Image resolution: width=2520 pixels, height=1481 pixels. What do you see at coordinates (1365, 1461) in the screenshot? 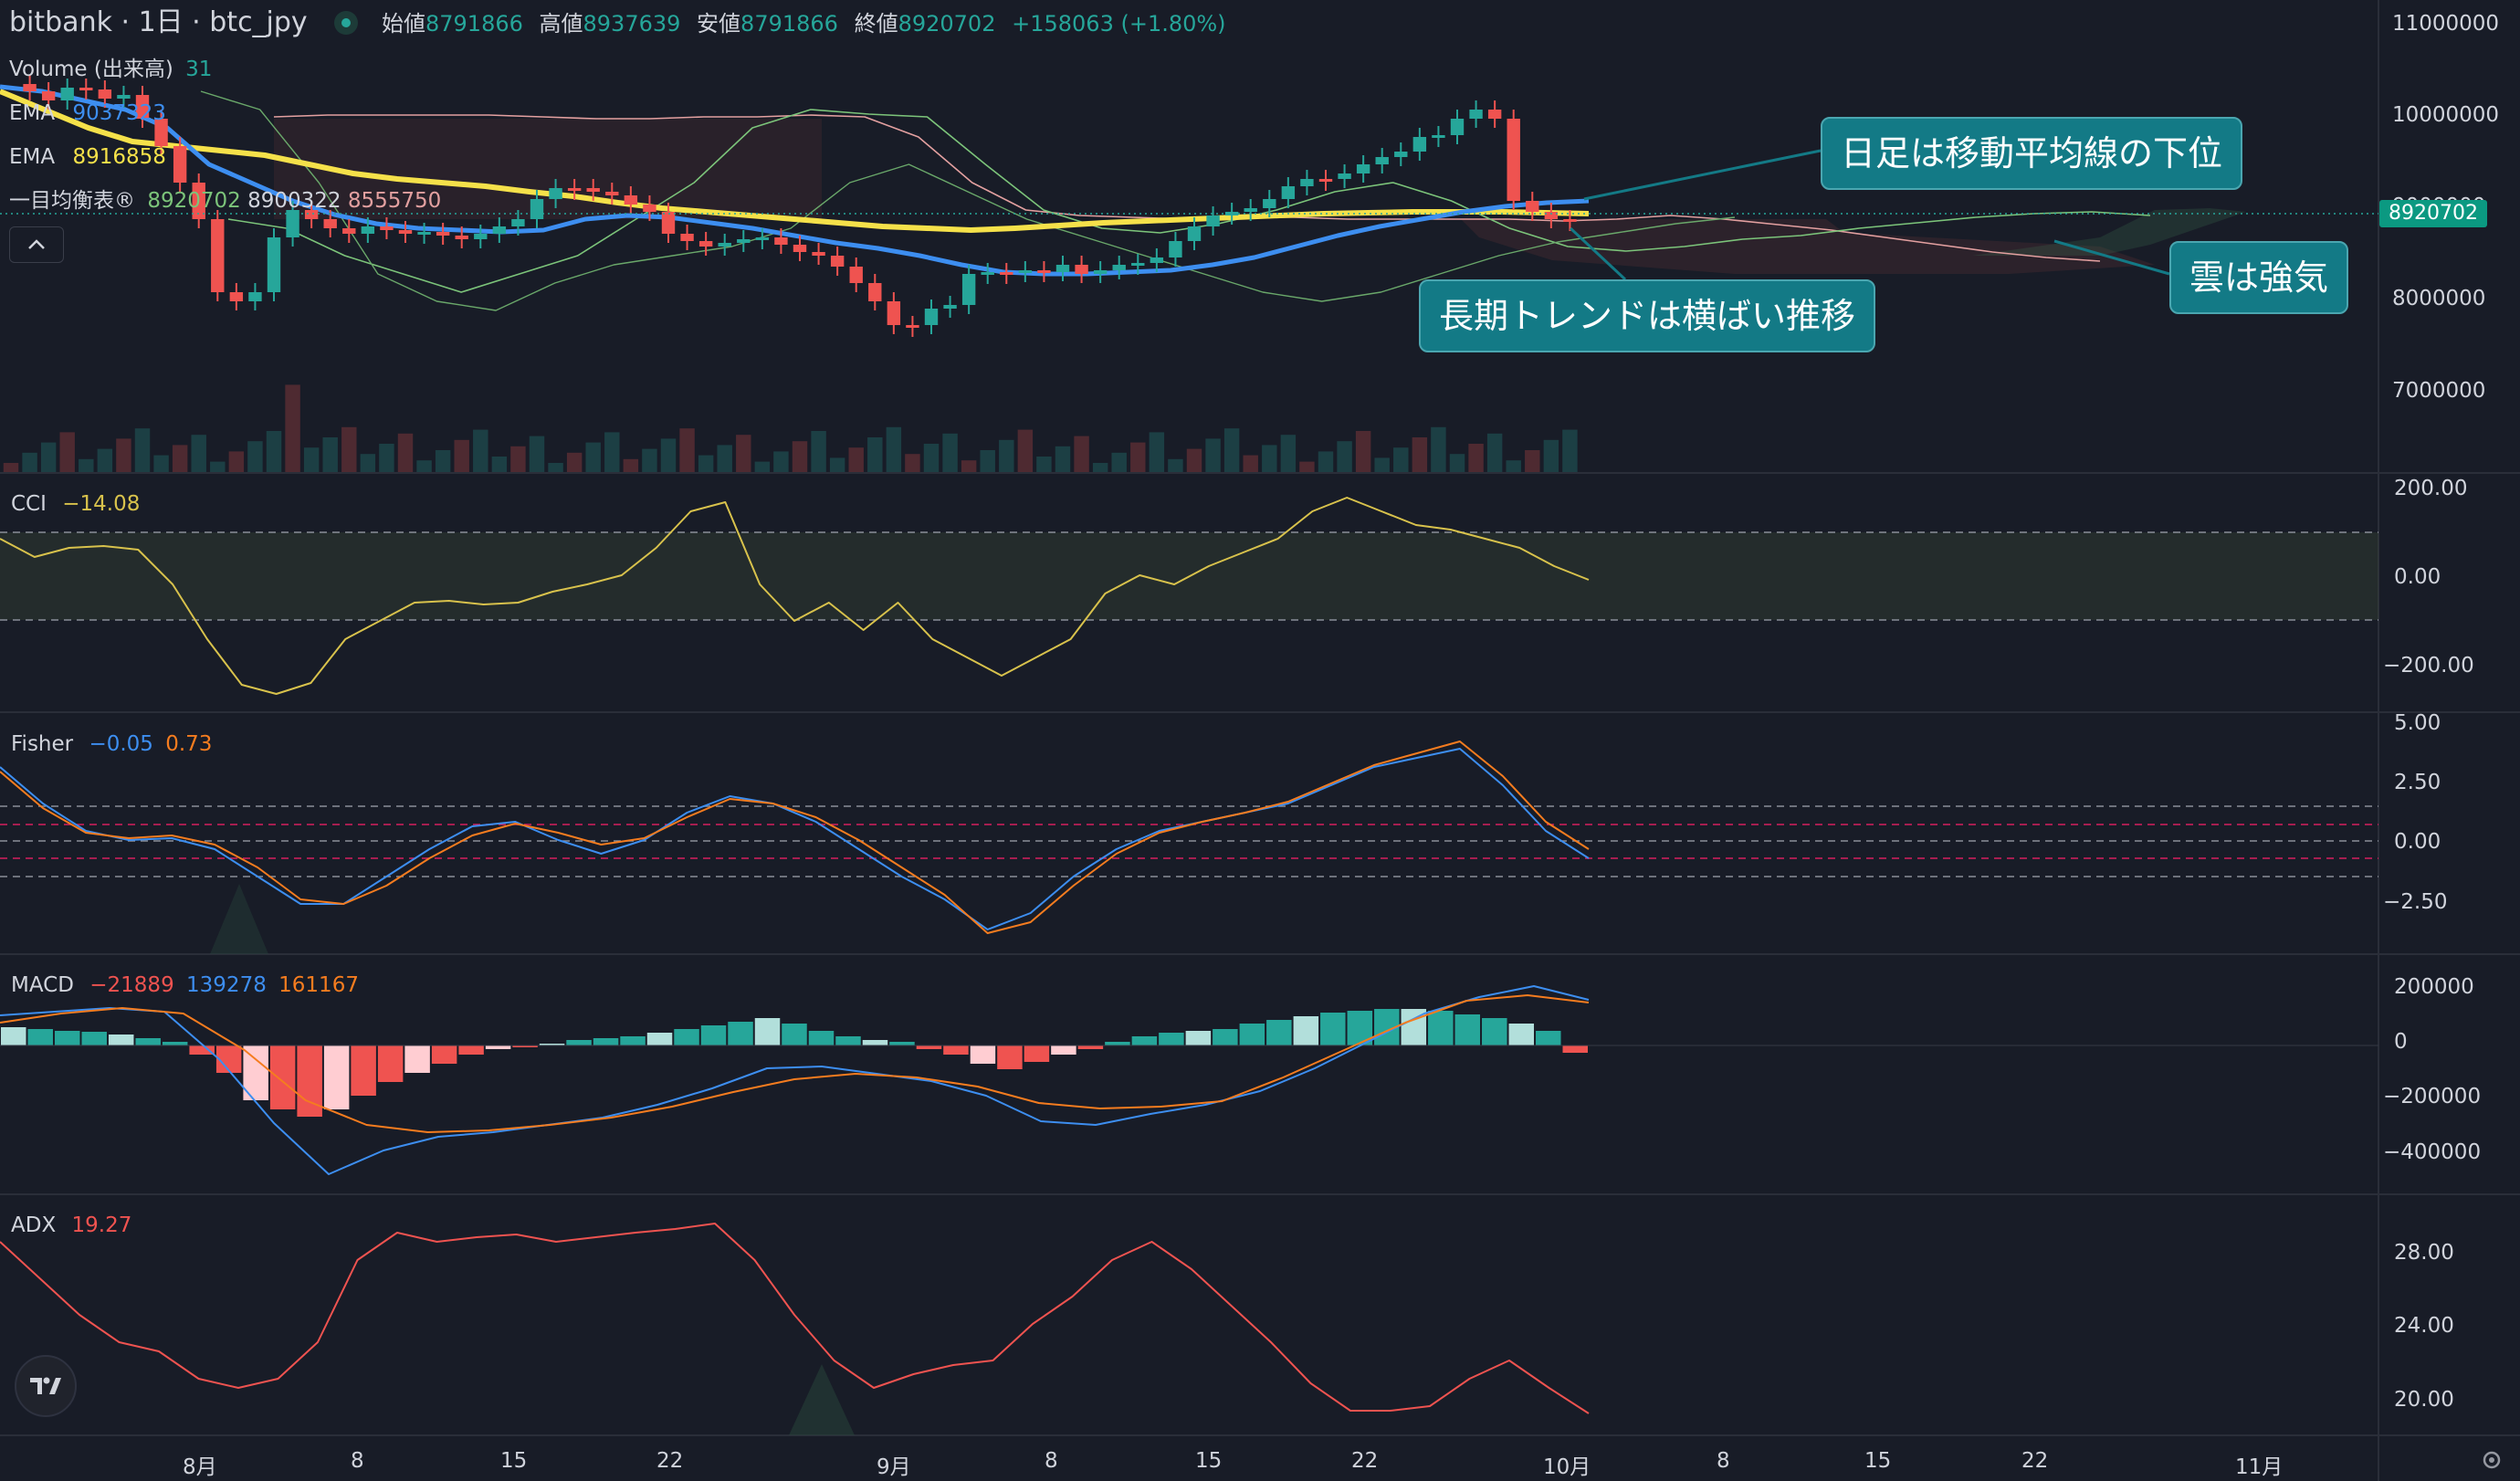
I see `date-label: 22` at bounding box center [1365, 1461].